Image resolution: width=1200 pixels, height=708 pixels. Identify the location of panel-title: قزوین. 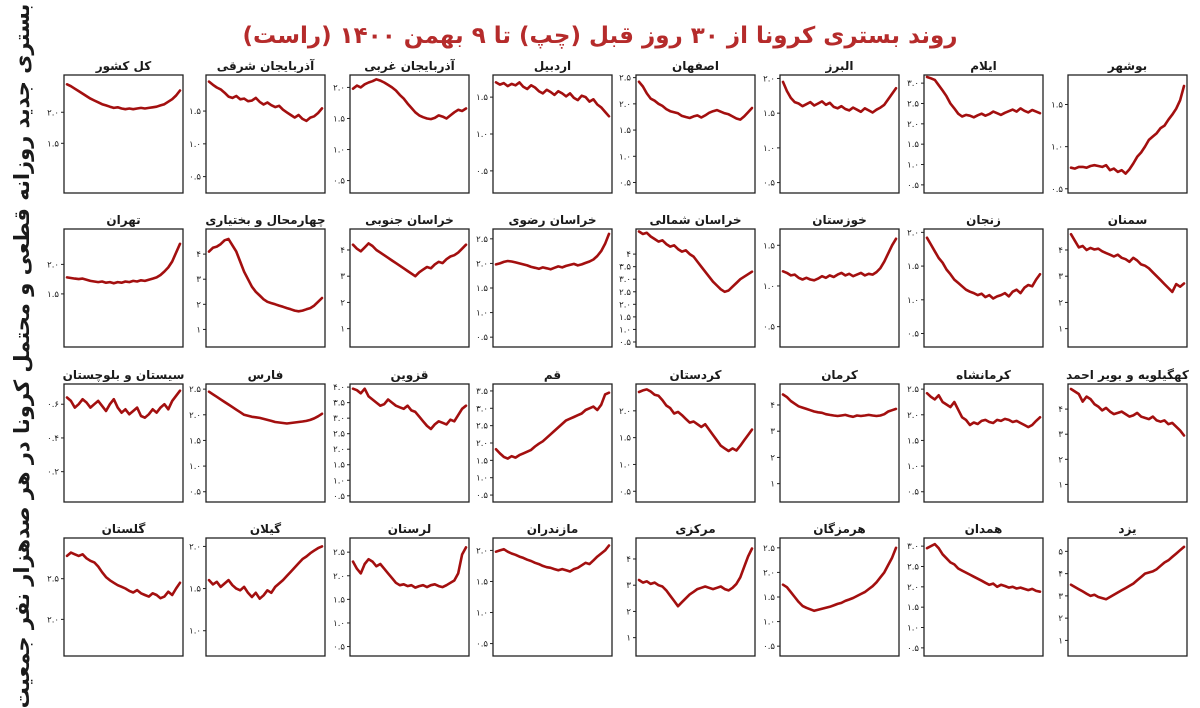
(409, 375).